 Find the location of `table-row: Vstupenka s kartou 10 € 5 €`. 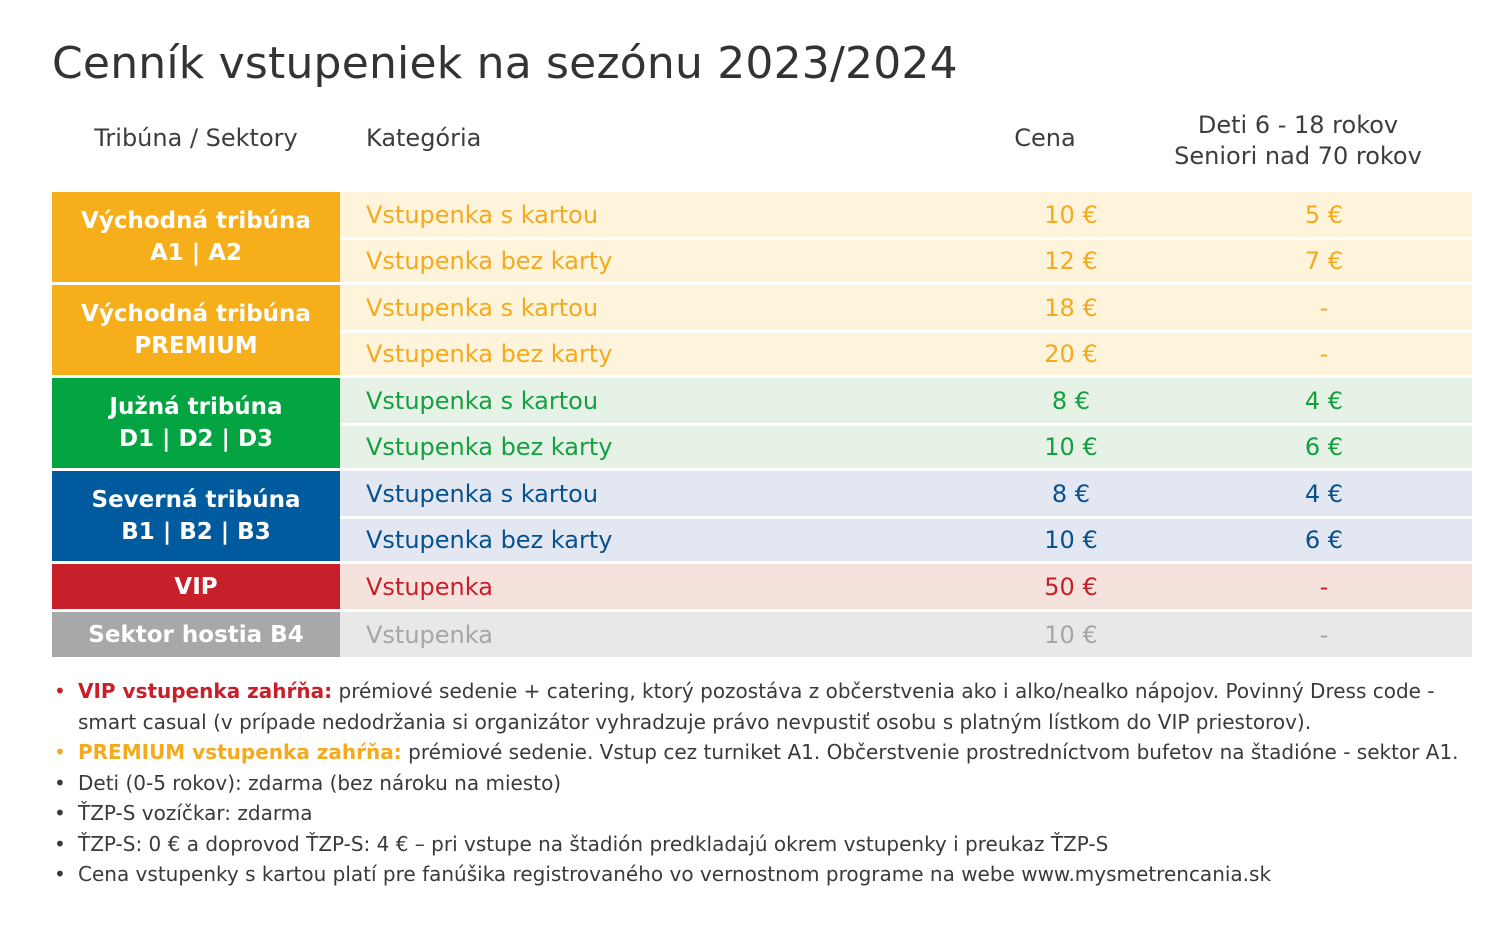

table-row: Vstupenka s kartou 10 € 5 € is located at coordinates (906, 214).